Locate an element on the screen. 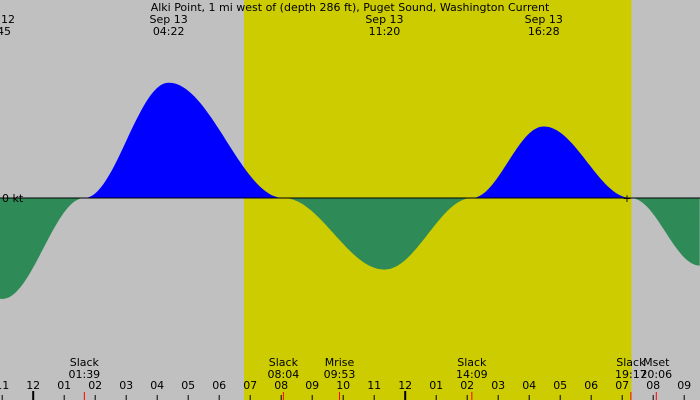  mrise-time-label: 09:53 is located at coordinates (340, 374).